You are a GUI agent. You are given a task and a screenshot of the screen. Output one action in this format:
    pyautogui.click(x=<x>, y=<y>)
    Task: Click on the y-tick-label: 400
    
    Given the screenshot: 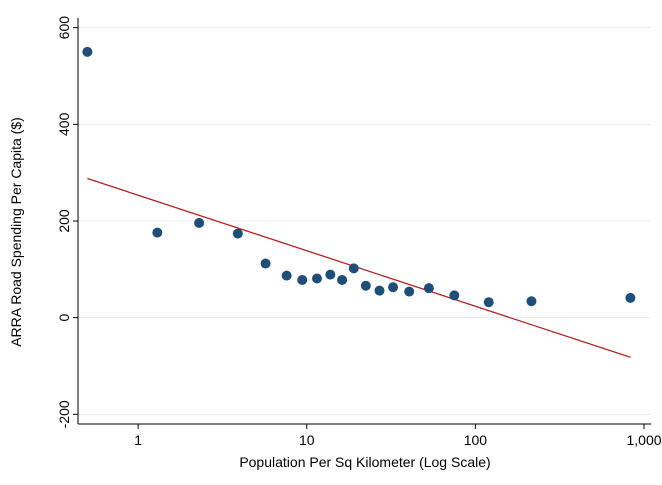 What is the action you would take?
    pyautogui.click(x=64, y=124)
    